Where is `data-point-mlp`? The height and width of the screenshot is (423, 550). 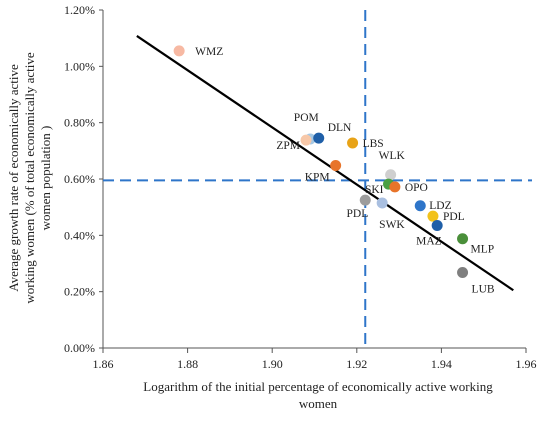
data-point-mlp is located at coordinates (463, 239).